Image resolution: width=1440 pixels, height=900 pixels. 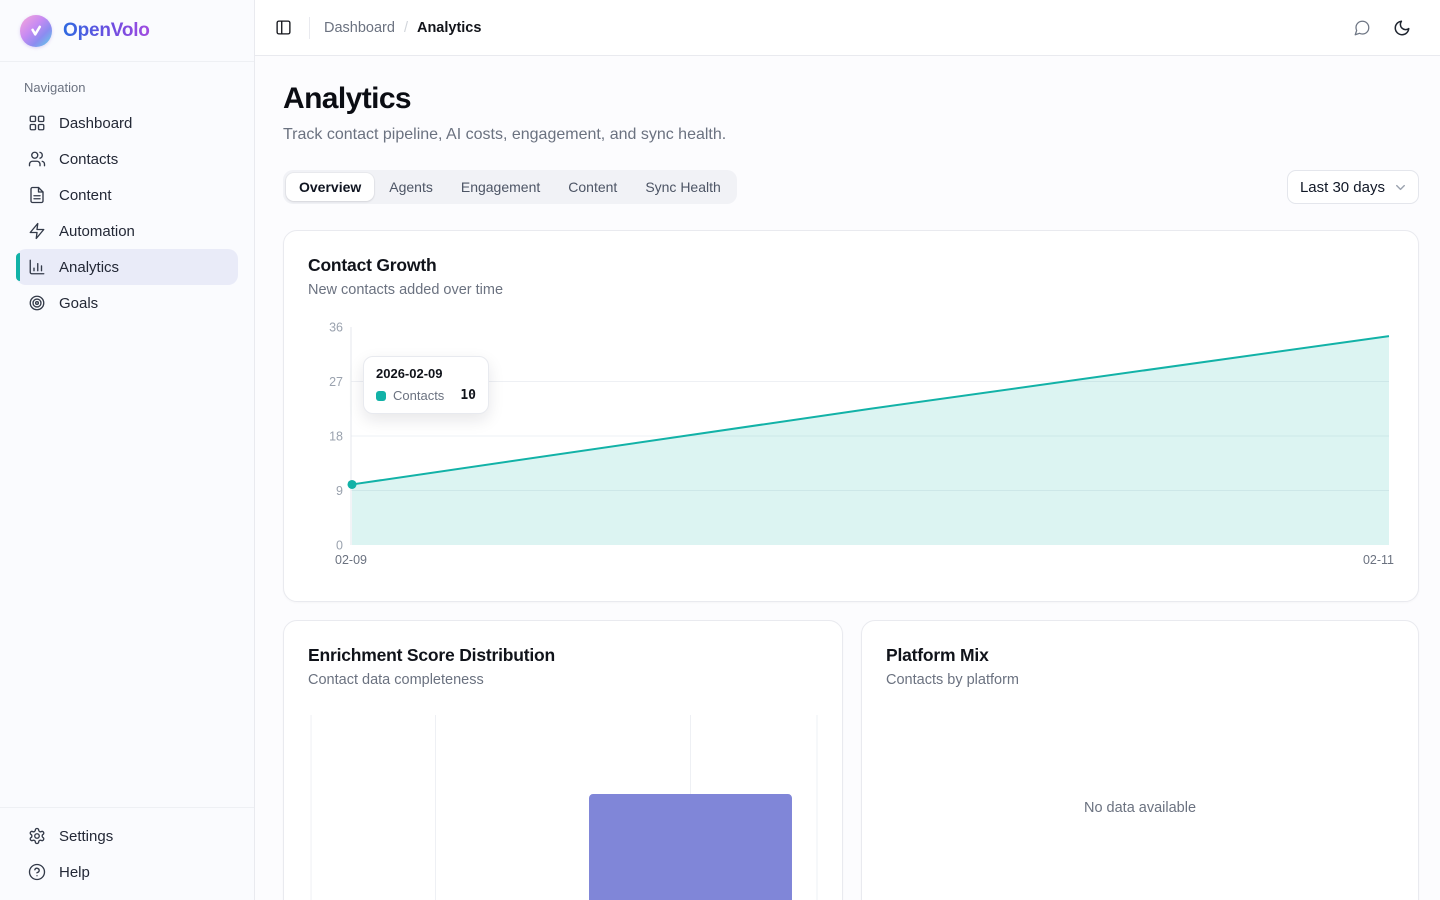 What do you see at coordinates (411, 187) in the screenshot?
I see `tab-agents: Agents` at bounding box center [411, 187].